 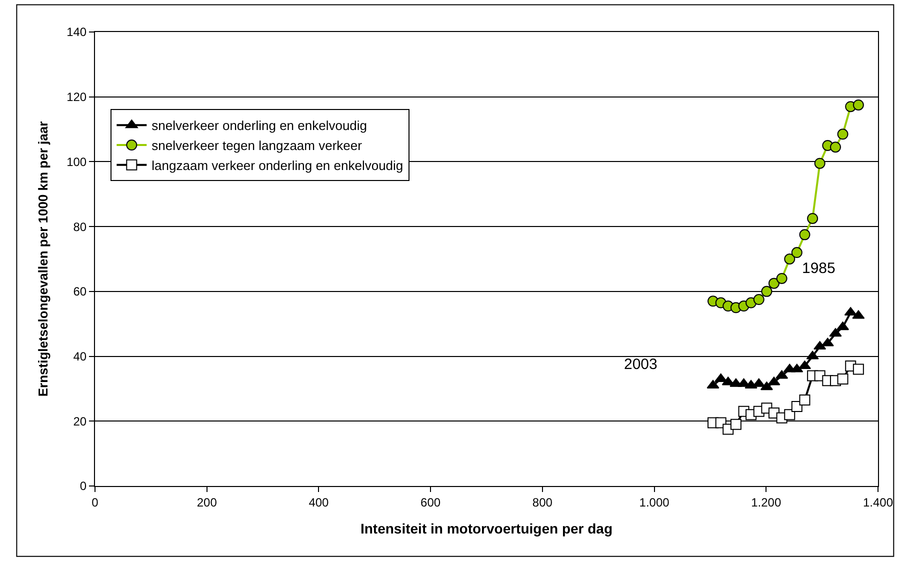 What do you see at coordinates (486, 528) in the screenshot?
I see `x-axis-title: Intensiteit in motorvoertuigen per dag` at bounding box center [486, 528].